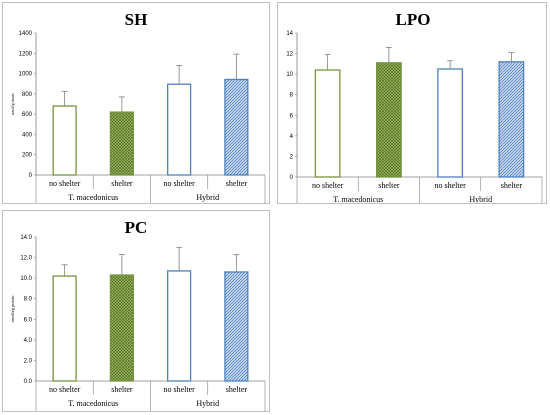  What do you see at coordinates (28, 300) in the screenshot?
I see `y-tick-label: 8.0` at bounding box center [28, 300].